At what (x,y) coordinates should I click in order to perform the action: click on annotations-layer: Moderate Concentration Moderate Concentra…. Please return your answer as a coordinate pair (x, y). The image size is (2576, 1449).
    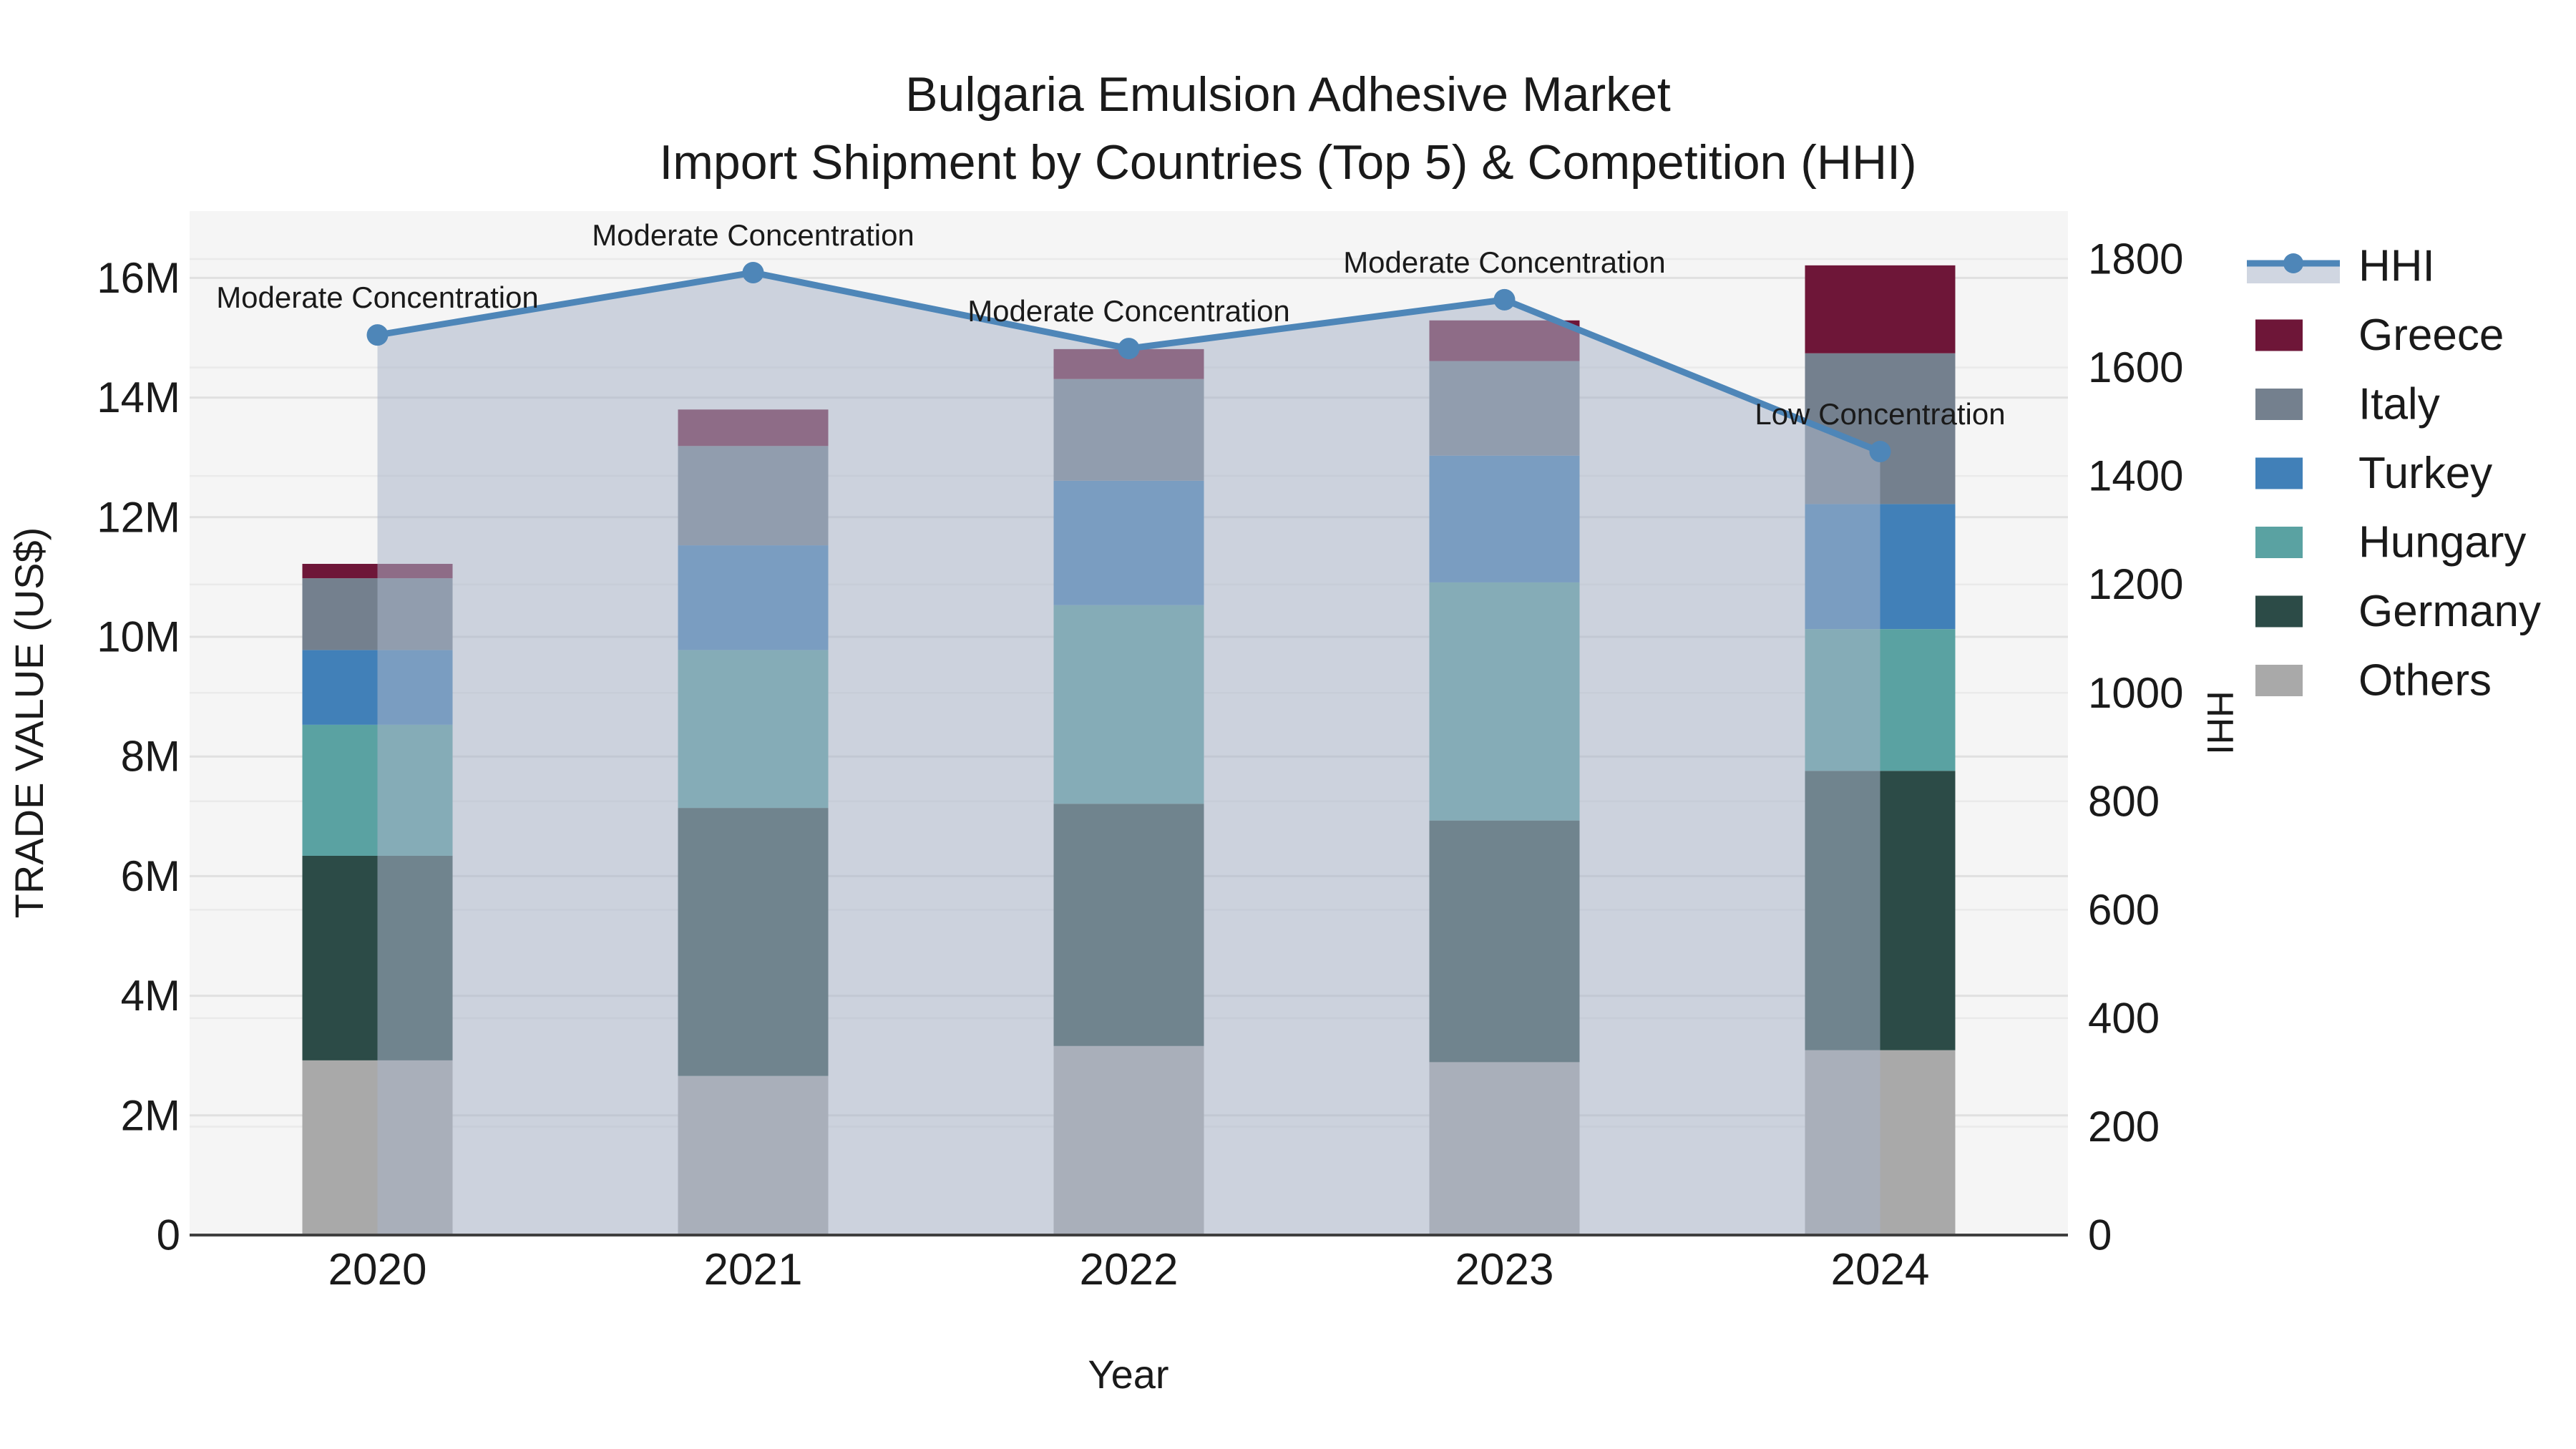
    Looking at the image, I should click on (1110, 324).